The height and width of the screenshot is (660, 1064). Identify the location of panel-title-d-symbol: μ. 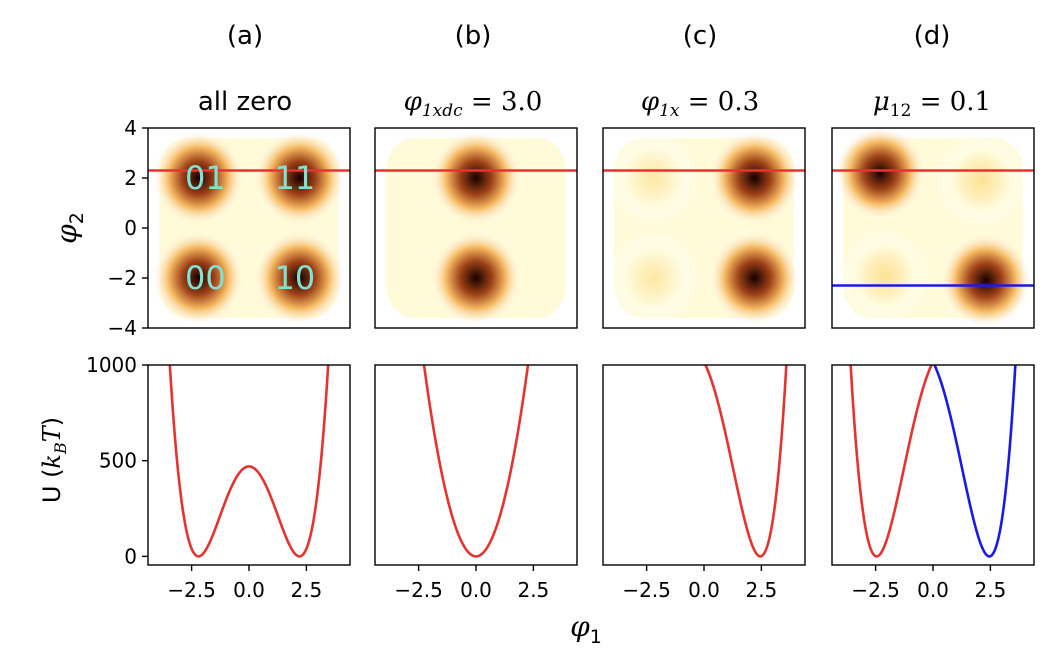
(881, 102).